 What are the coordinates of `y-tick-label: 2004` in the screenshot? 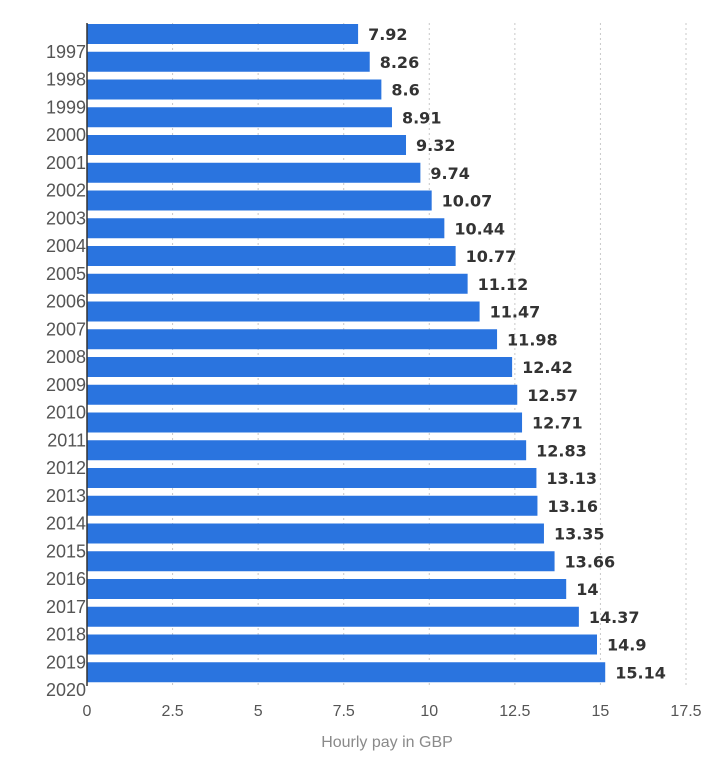 It's located at (66, 246).